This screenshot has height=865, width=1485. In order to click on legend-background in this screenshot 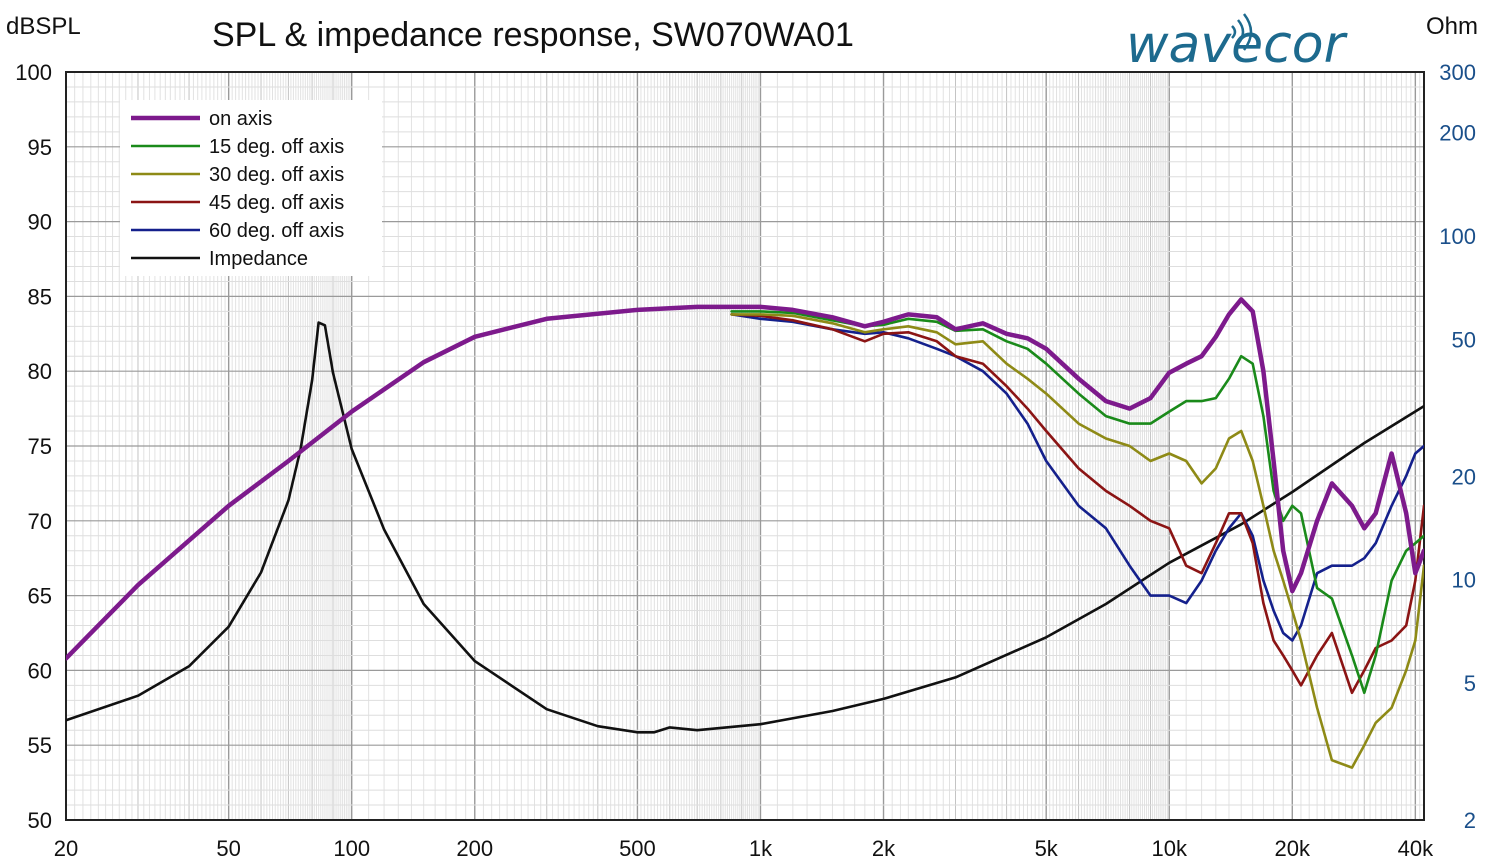, I will do `click(251, 188)`.